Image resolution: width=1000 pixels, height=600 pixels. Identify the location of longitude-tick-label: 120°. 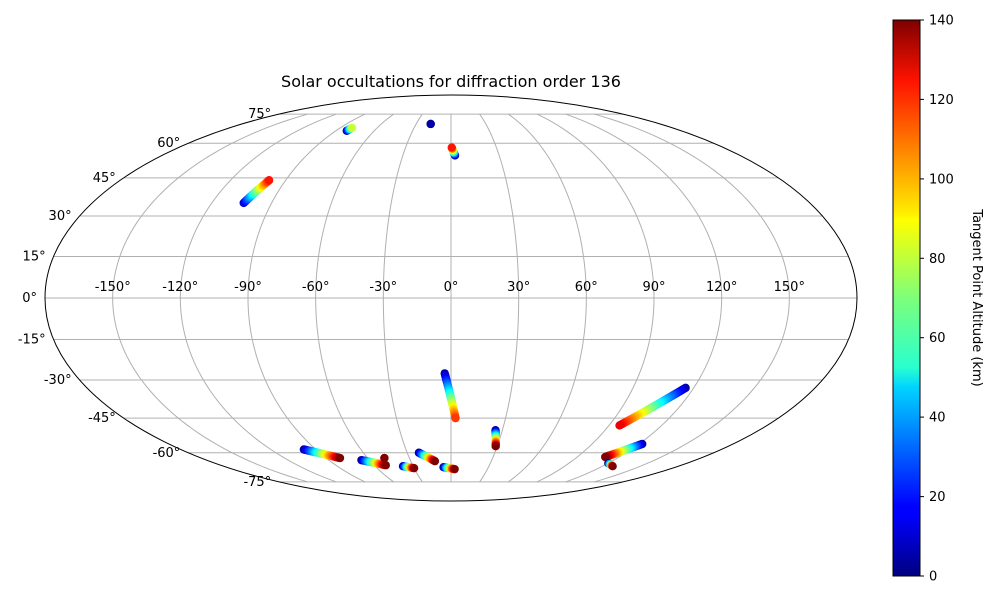
(721, 287).